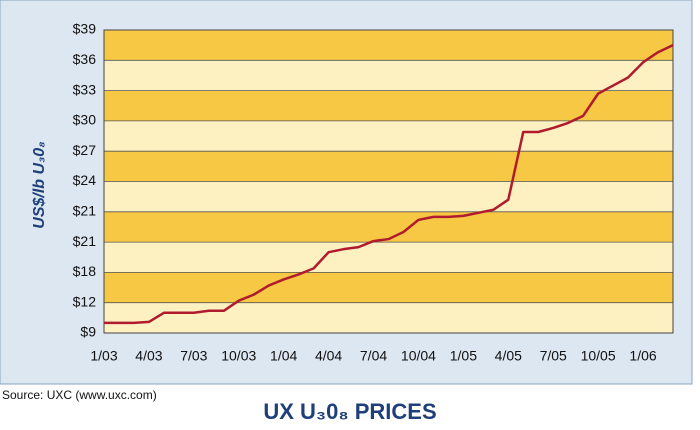  Describe the element at coordinates (85, 29) in the screenshot. I see `y-tick-label: $39` at that location.